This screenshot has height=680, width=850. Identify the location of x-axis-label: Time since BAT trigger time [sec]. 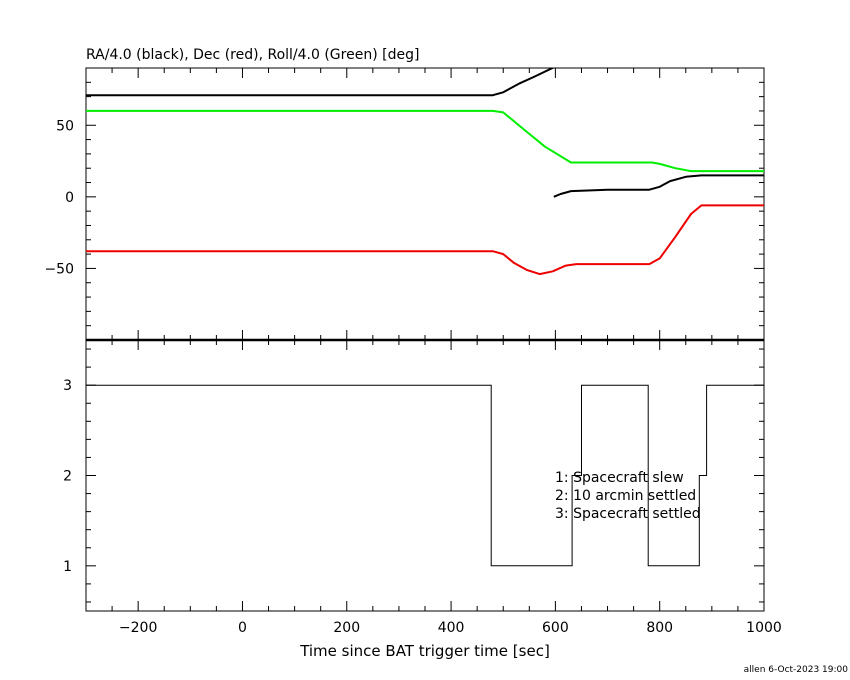
(424, 651).